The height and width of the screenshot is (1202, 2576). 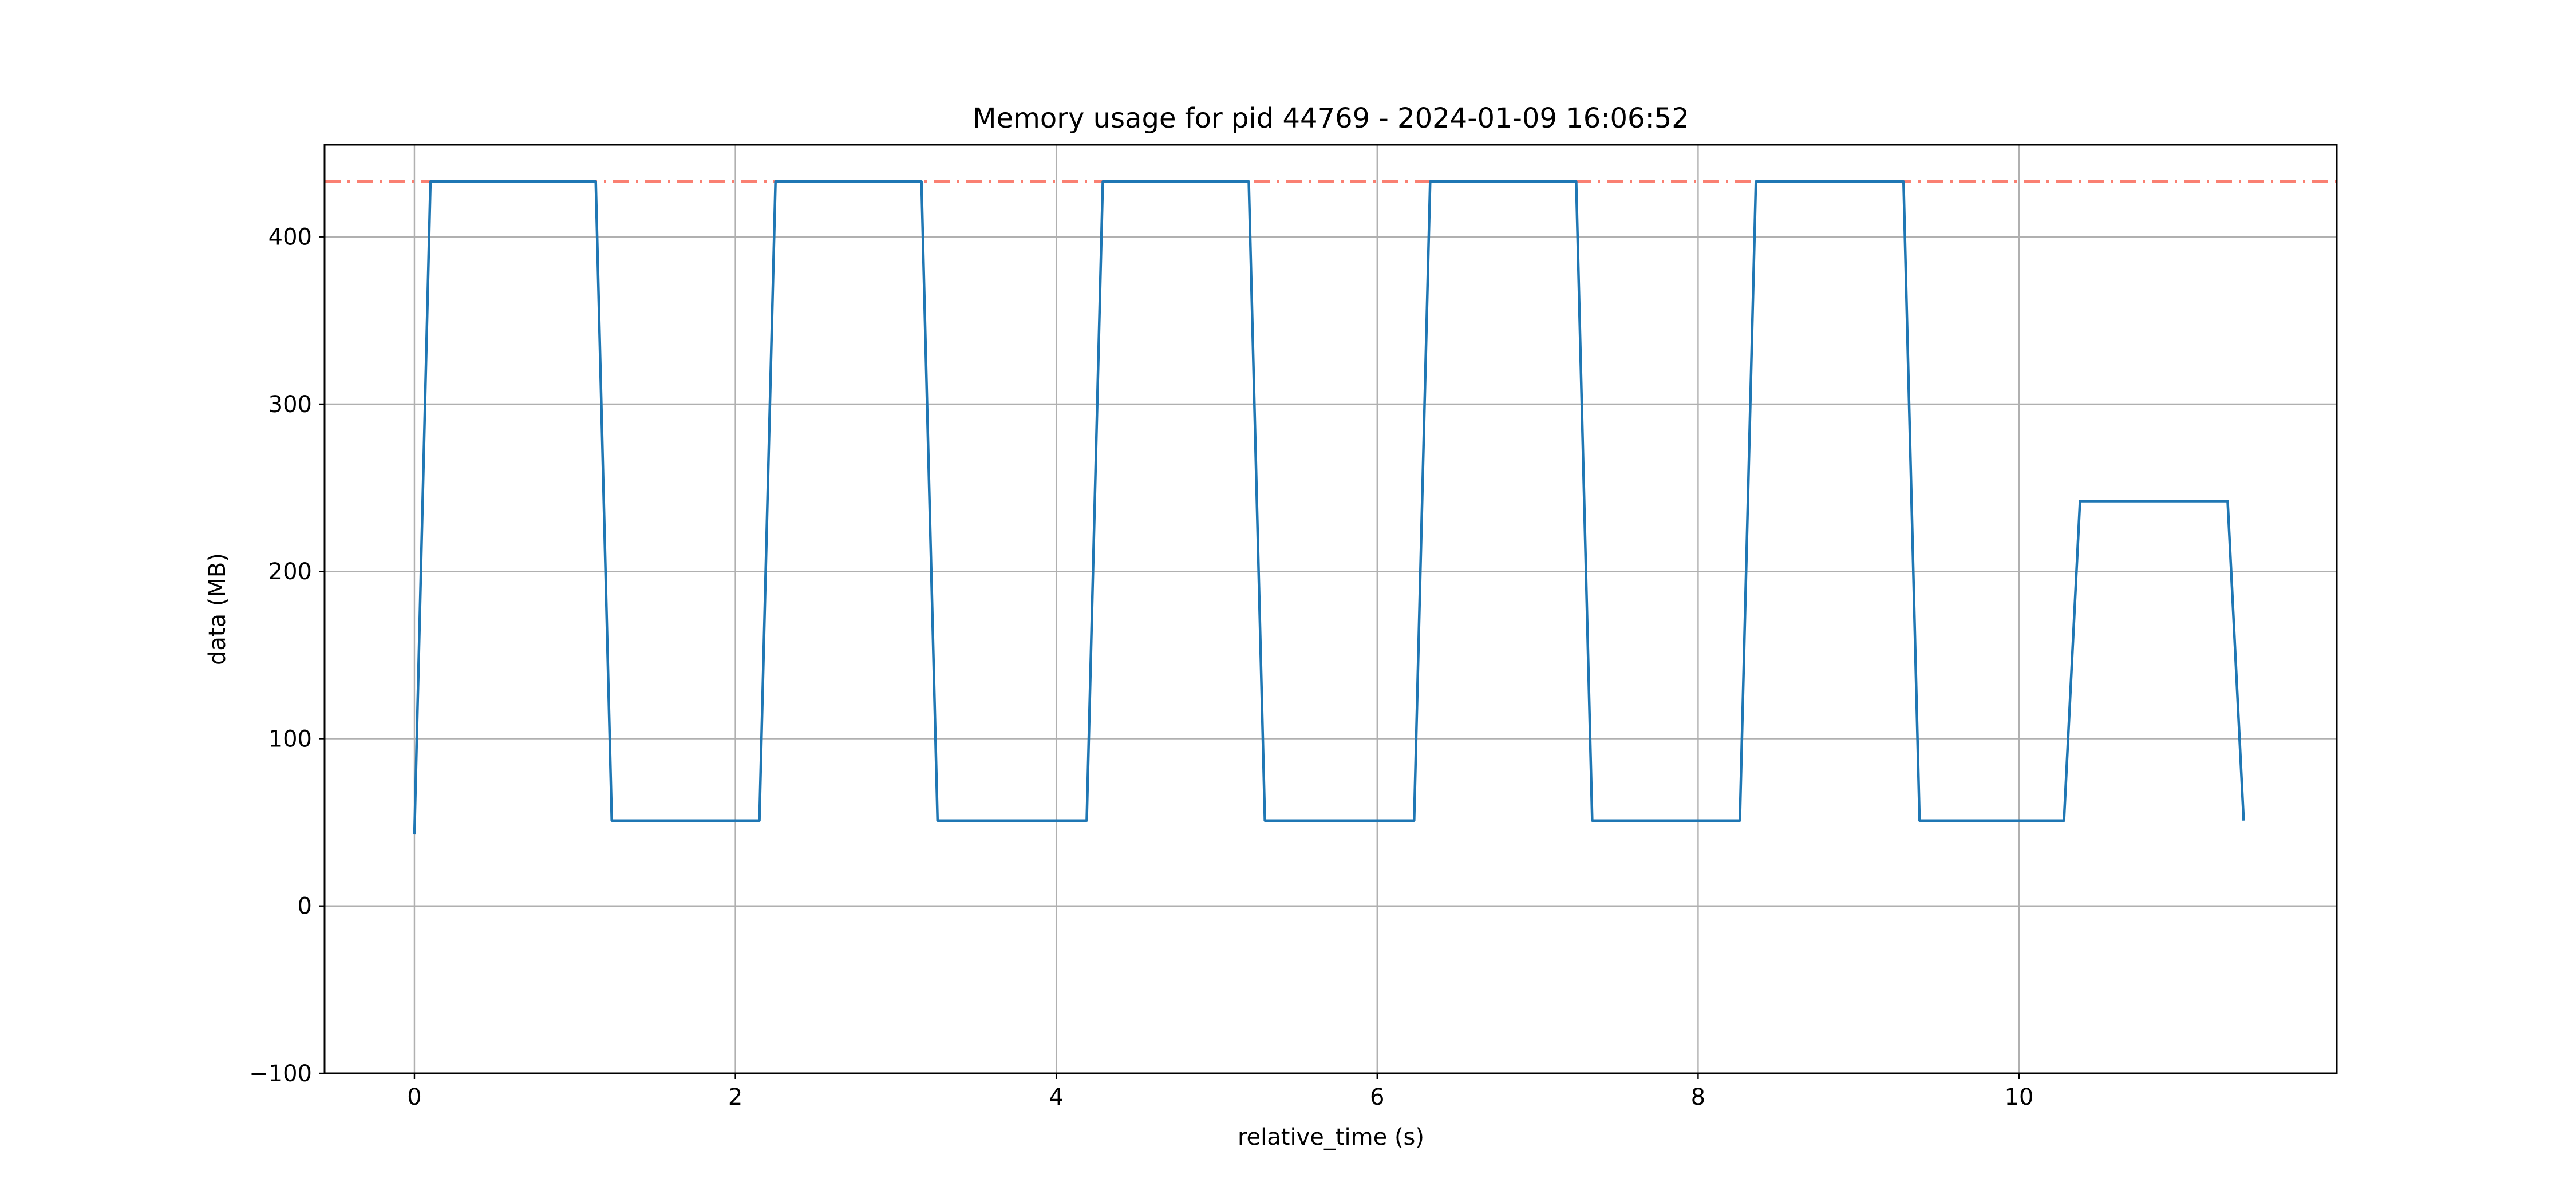 I want to click on y-tick-label: 0, so click(x=305, y=907).